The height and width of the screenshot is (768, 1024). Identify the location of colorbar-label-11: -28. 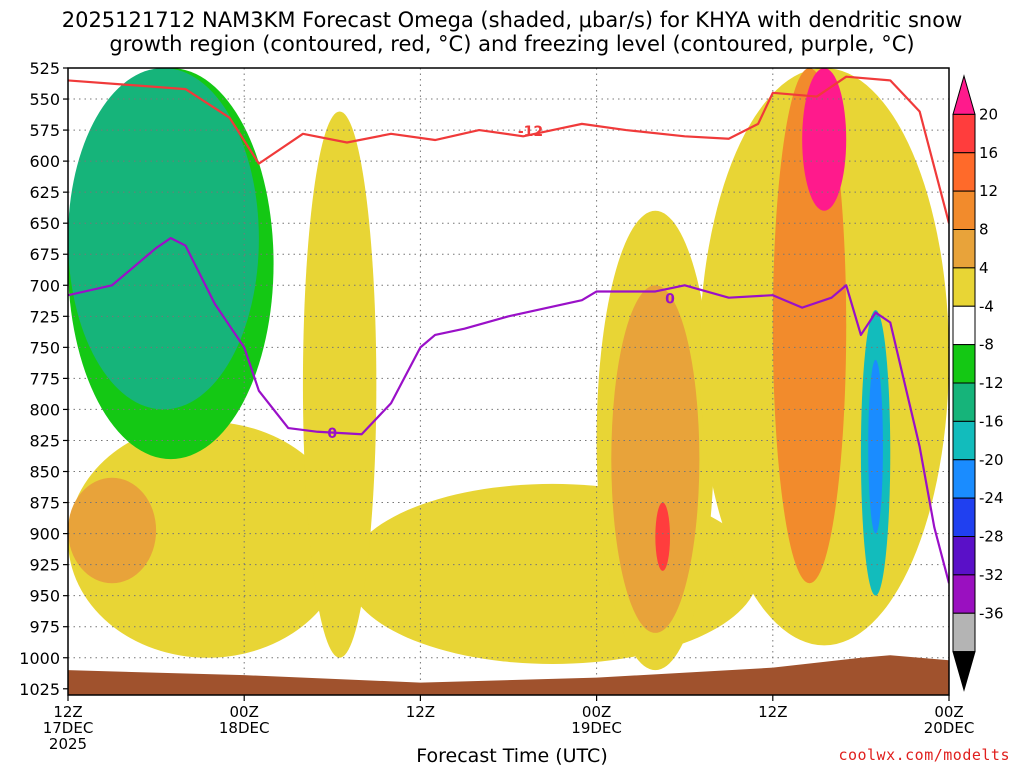
(991, 537).